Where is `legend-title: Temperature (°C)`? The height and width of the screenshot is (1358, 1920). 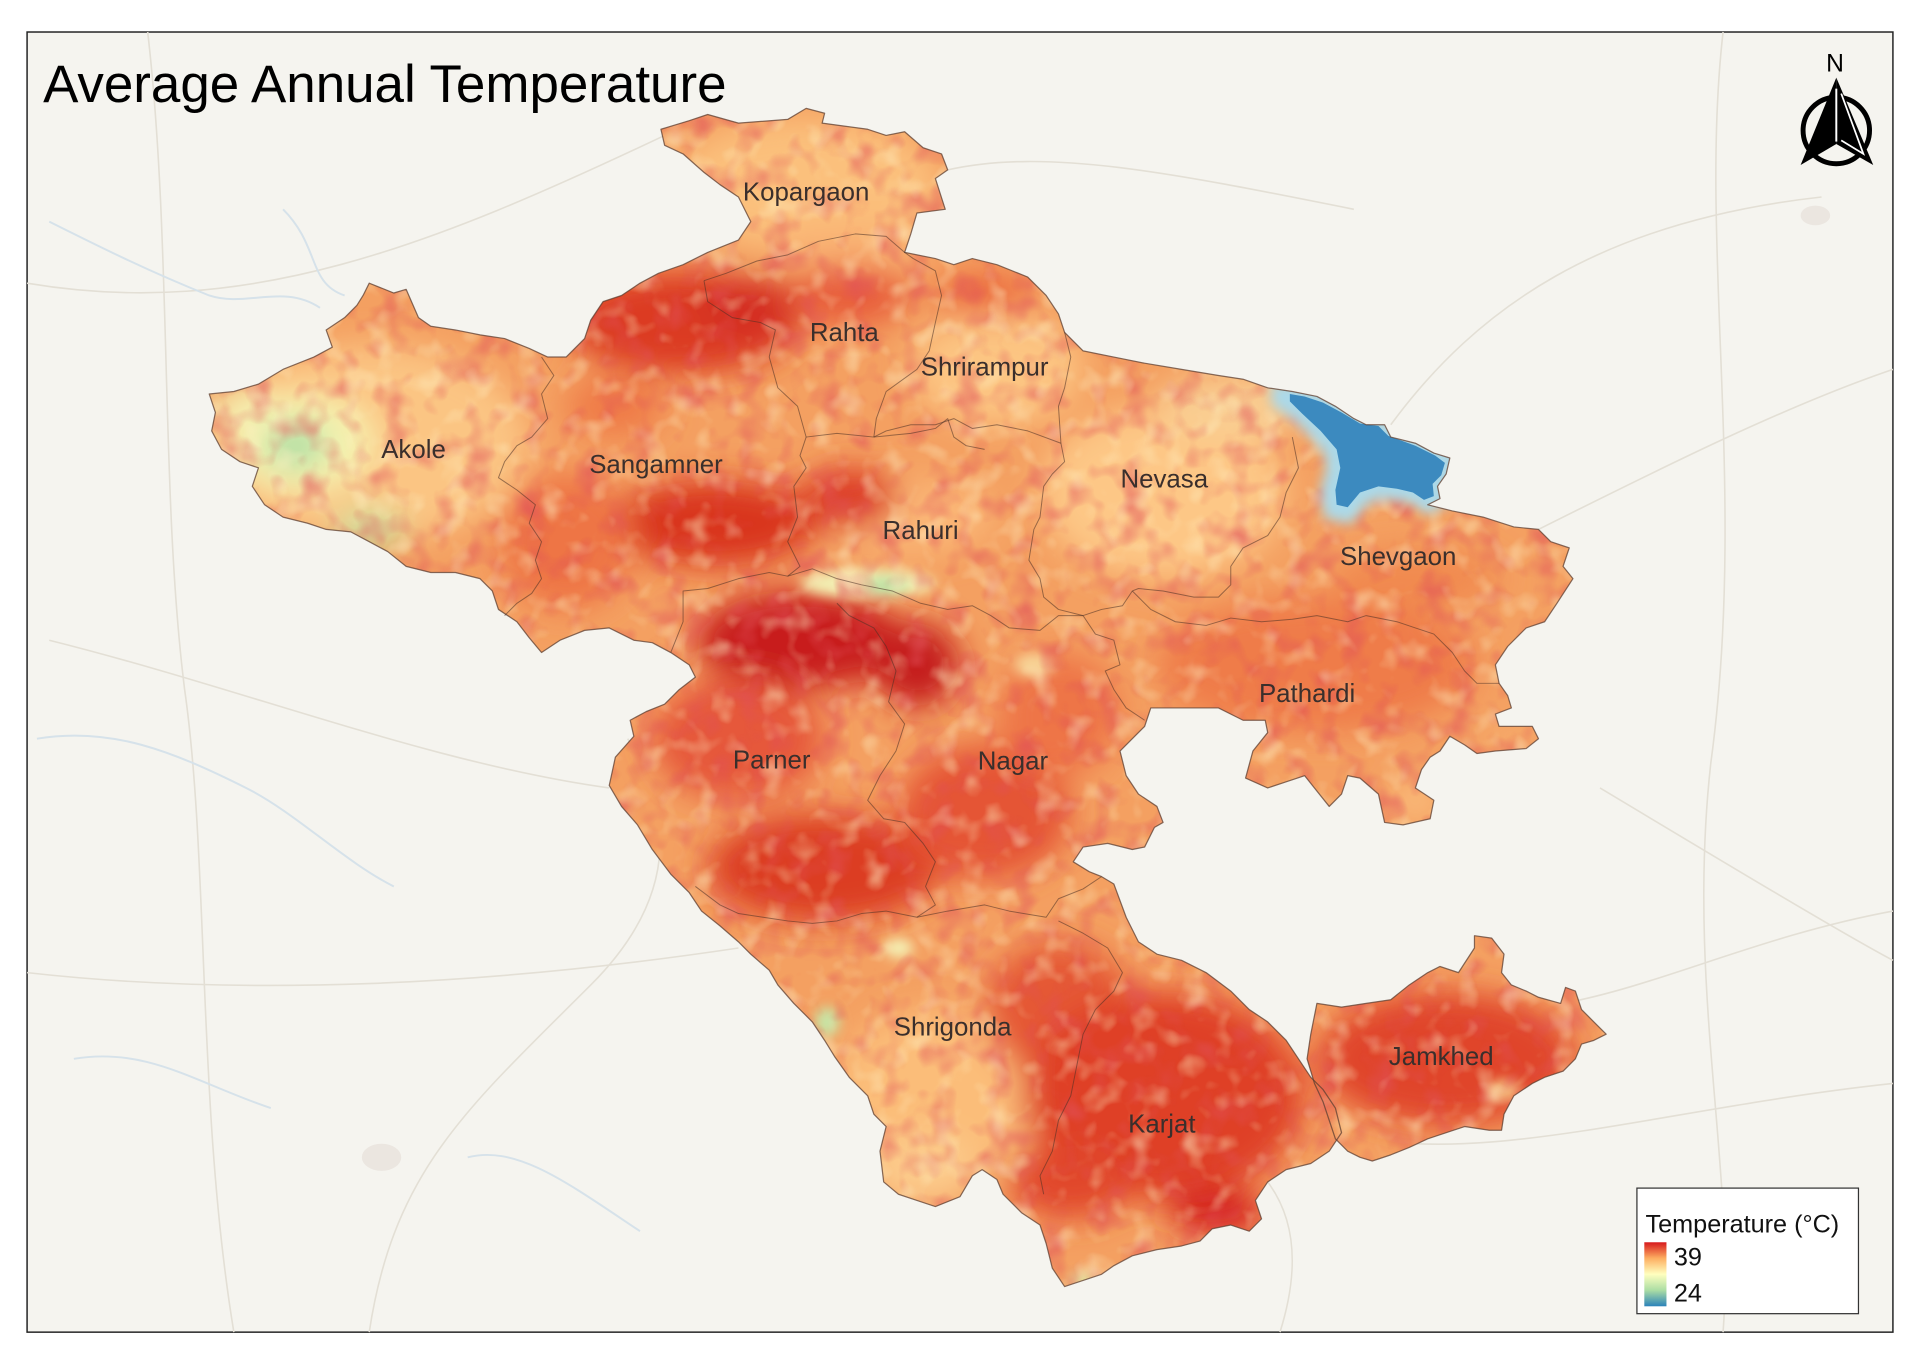
legend-title: Temperature (°C) is located at coordinates (1743, 1224).